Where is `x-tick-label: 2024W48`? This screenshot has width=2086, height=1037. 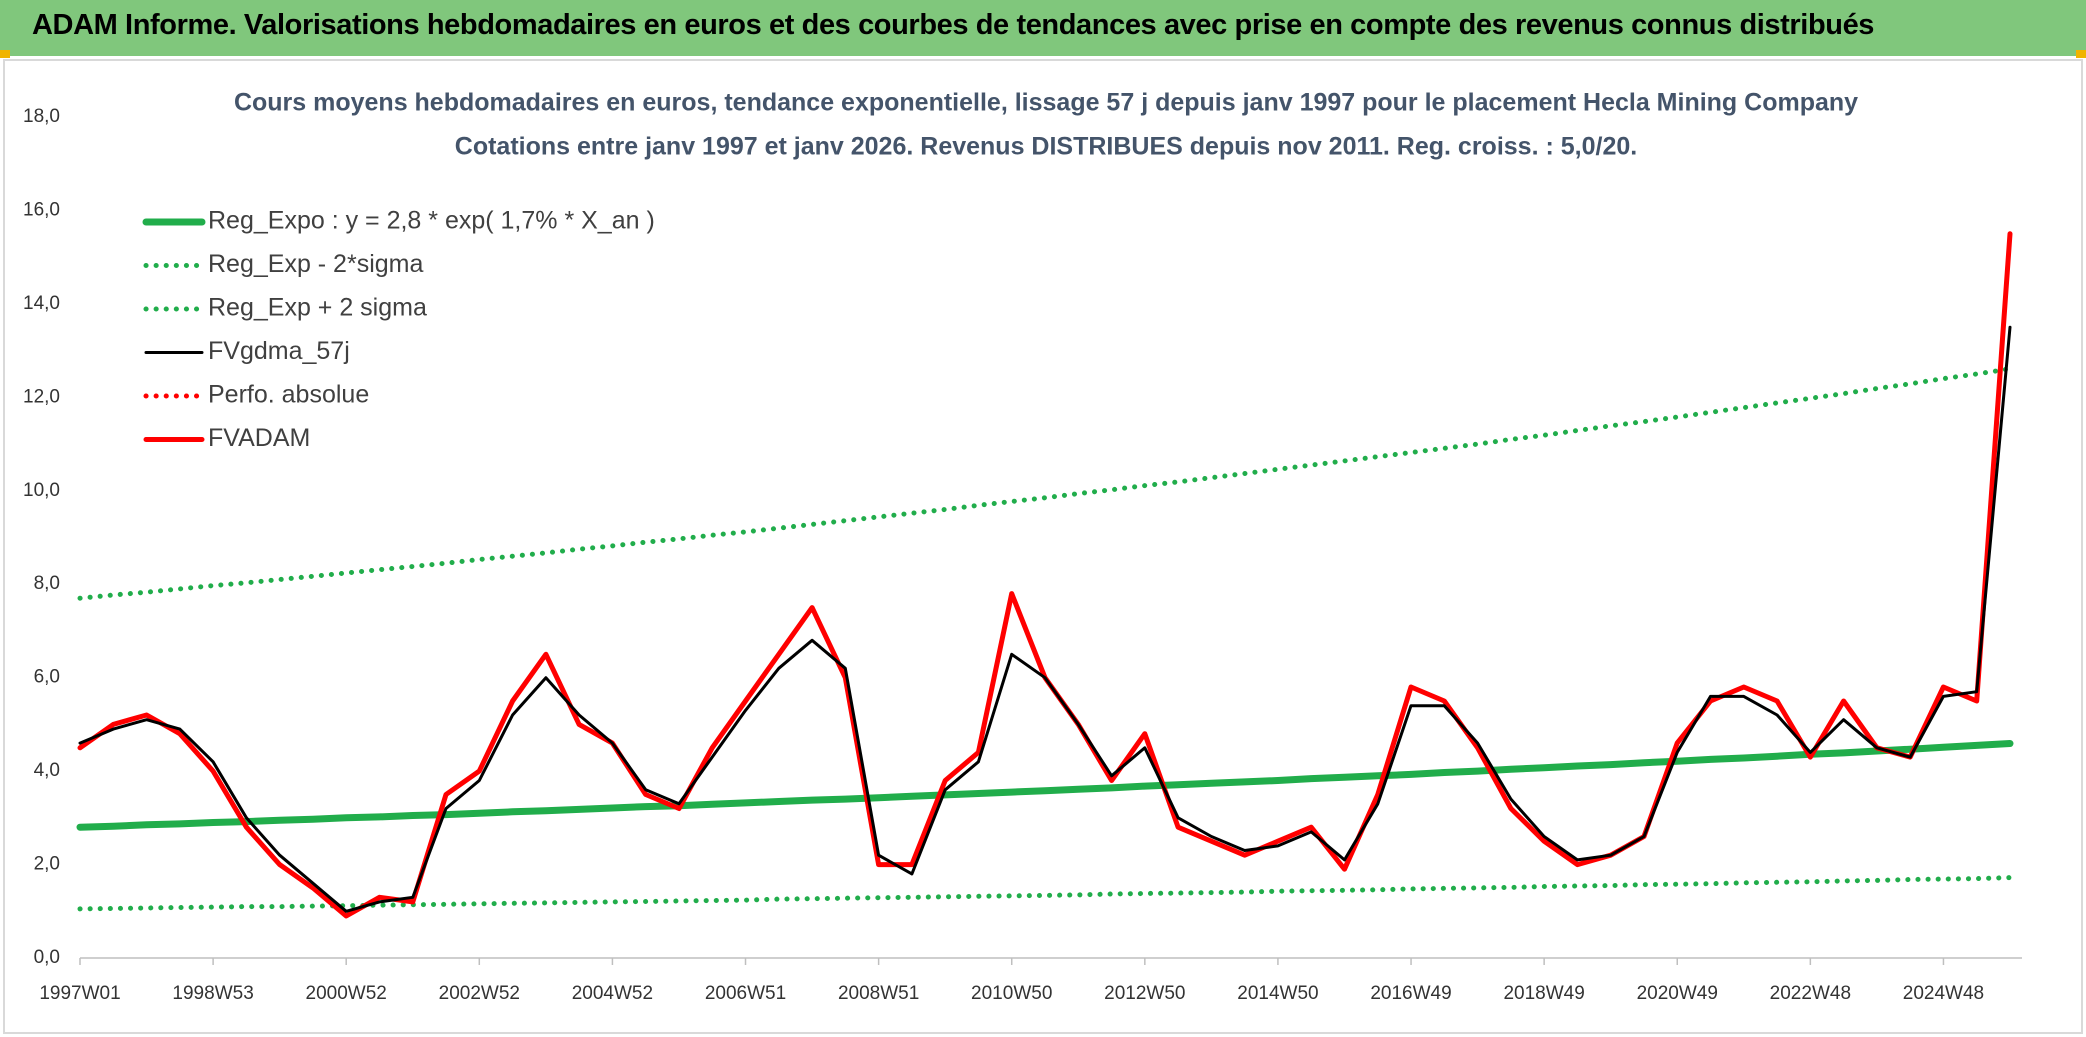 x-tick-label: 2024W48 is located at coordinates (1943, 993).